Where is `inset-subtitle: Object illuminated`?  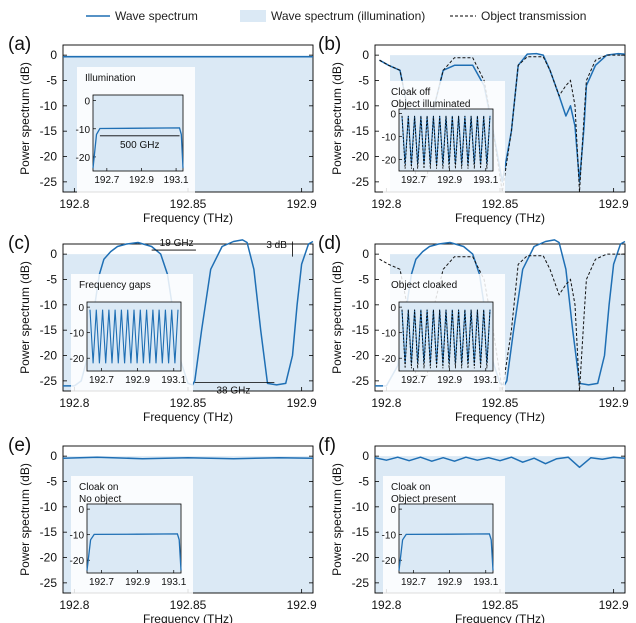 inset-subtitle: Object illuminated is located at coordinates (430, 104).